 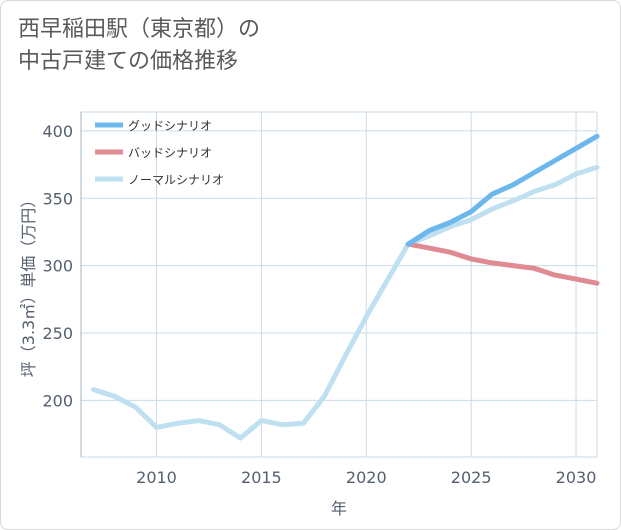 What do you see at coordinates (339, 508) in the screenshot?
I see `x-axis-label: 年` at bounding box center [339, 508].